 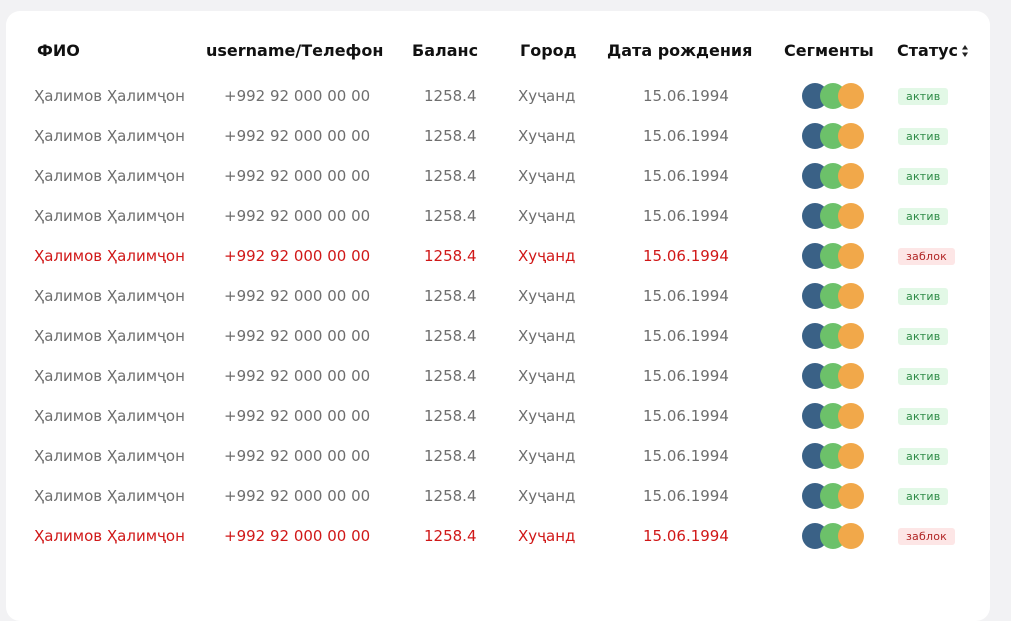 What do you see at coordinates (927, 50) in the screenshot?
I see `column-header-status-label: Статус` at bounding box center [927, 50].